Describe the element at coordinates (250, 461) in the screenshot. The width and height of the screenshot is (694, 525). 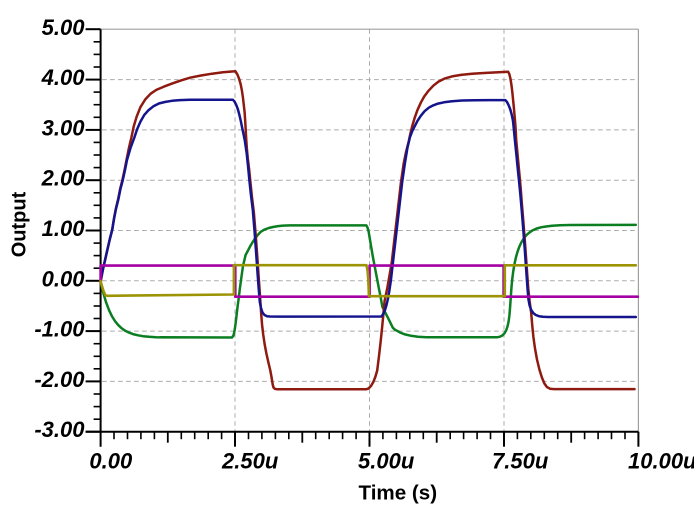
I see `svg-text: 2.50u` at that location.